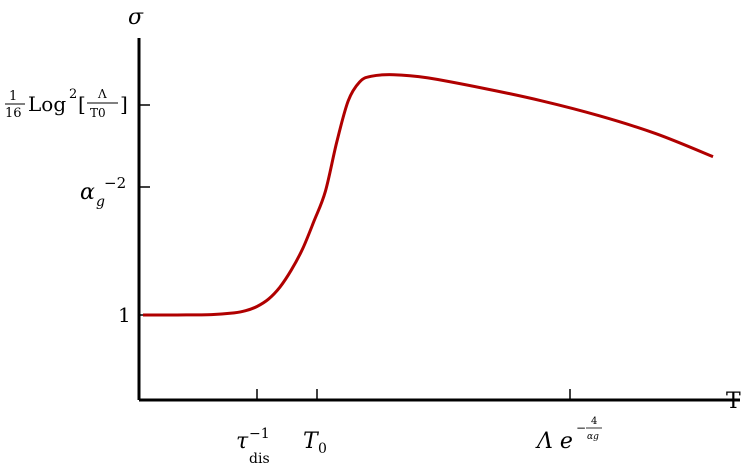 The width and height of the screenshot is (747, 469). I want to click on svg-text: Λ, so click(102, 94).